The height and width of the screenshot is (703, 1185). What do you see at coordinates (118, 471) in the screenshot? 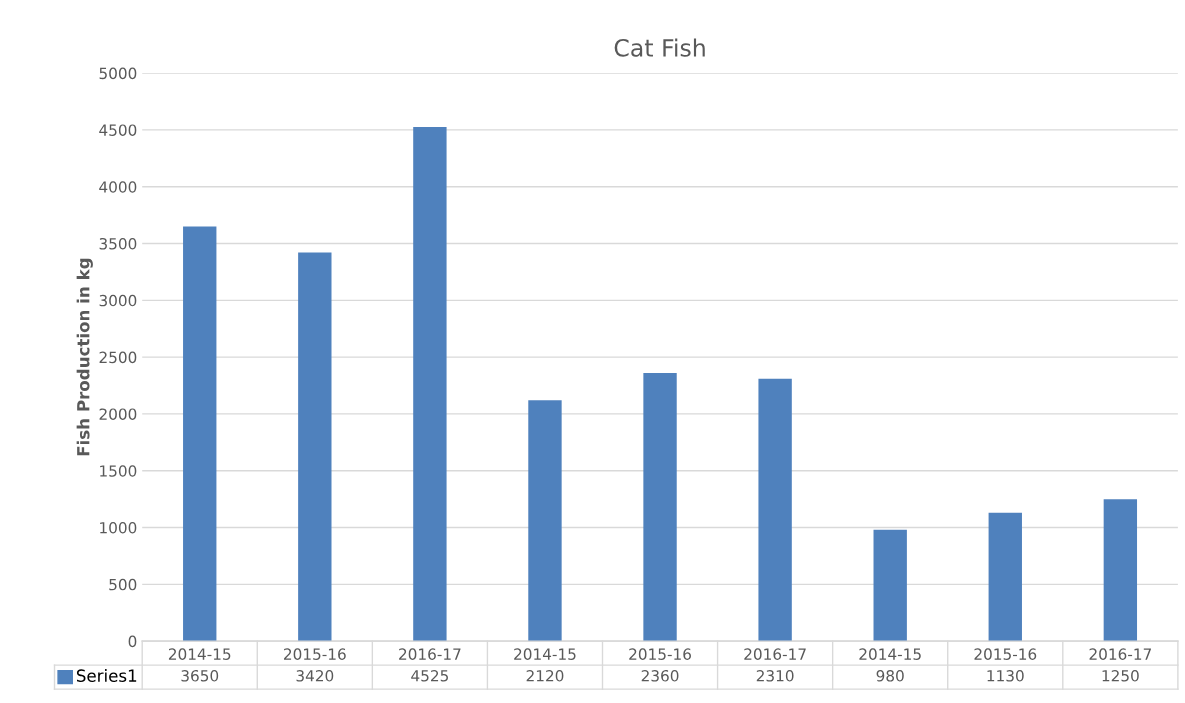
I see `y-tick-label: 1500` at bounding box center [118, 471].